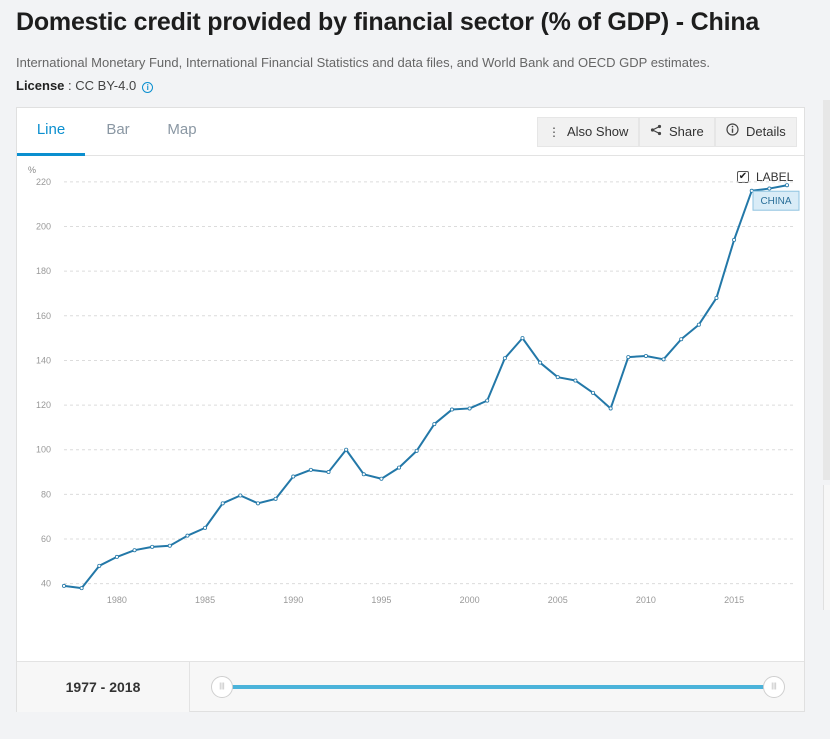  Describe the element at coordinates (43, 450) in the screenshot. I see `y-tick-label: 100` at that location.